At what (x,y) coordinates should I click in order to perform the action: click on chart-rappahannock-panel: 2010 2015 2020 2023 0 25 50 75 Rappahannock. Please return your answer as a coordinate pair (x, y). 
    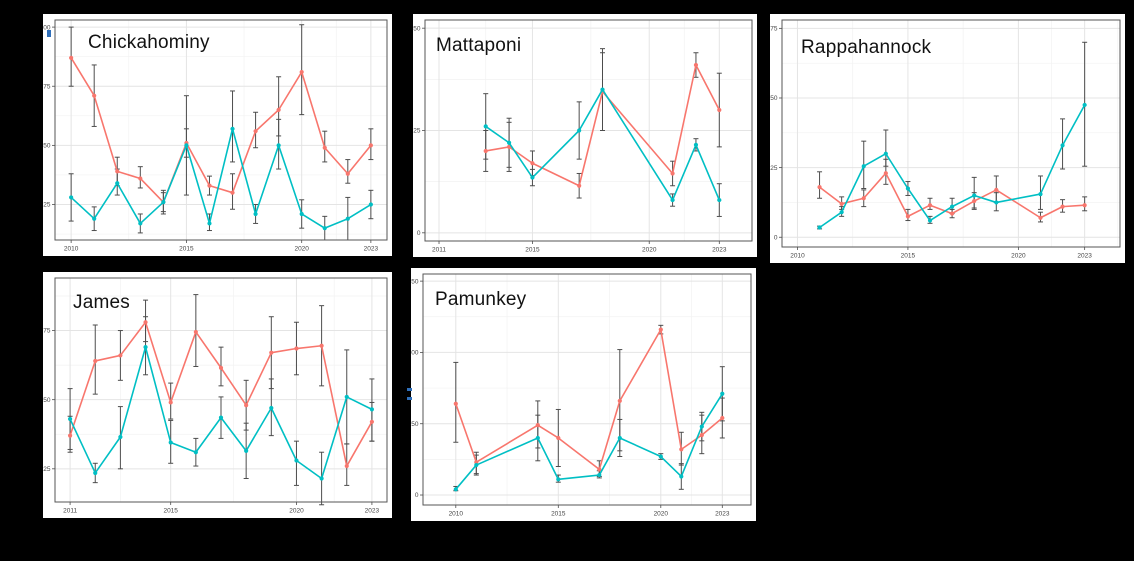
    Looking at the image, I should click on (947, 138).